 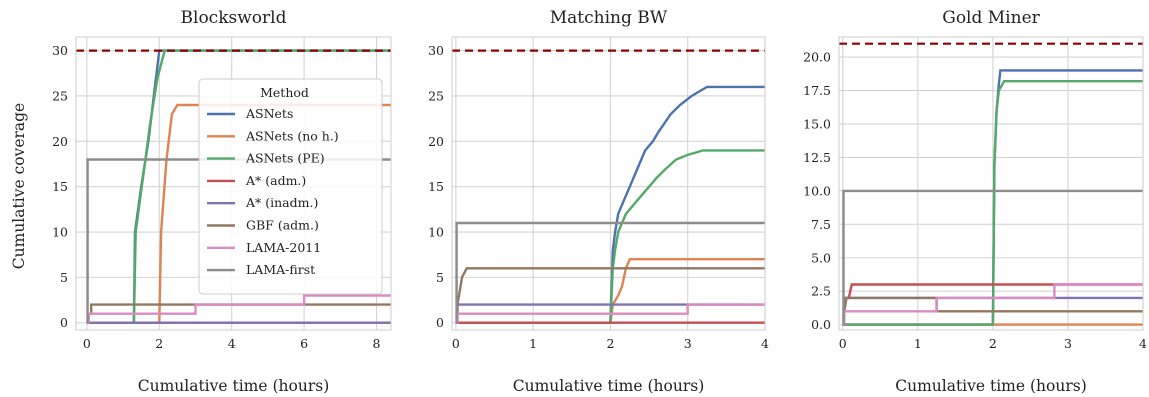 I want to click on x-tick-label: 8, so click(x=377, y=343).